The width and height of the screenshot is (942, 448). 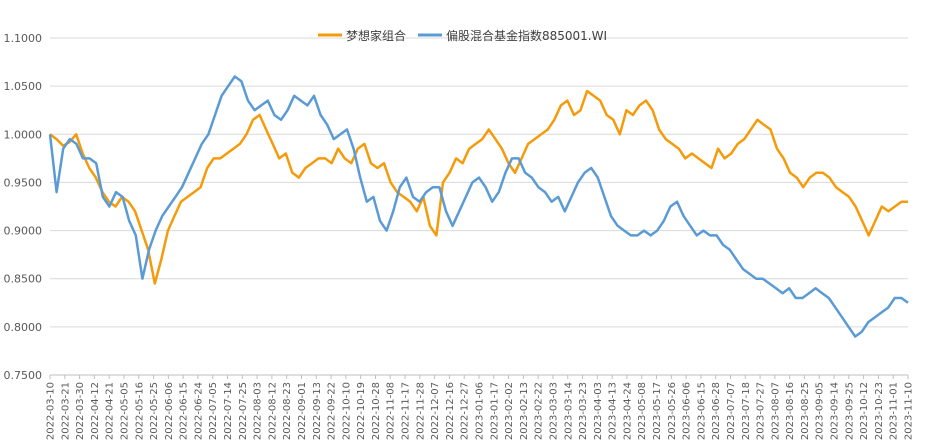 What do you see at coordinates (613, 411) in the screenshot?
I see `x-tick-label: 2023-04-13` at bounding box center [613, 411].